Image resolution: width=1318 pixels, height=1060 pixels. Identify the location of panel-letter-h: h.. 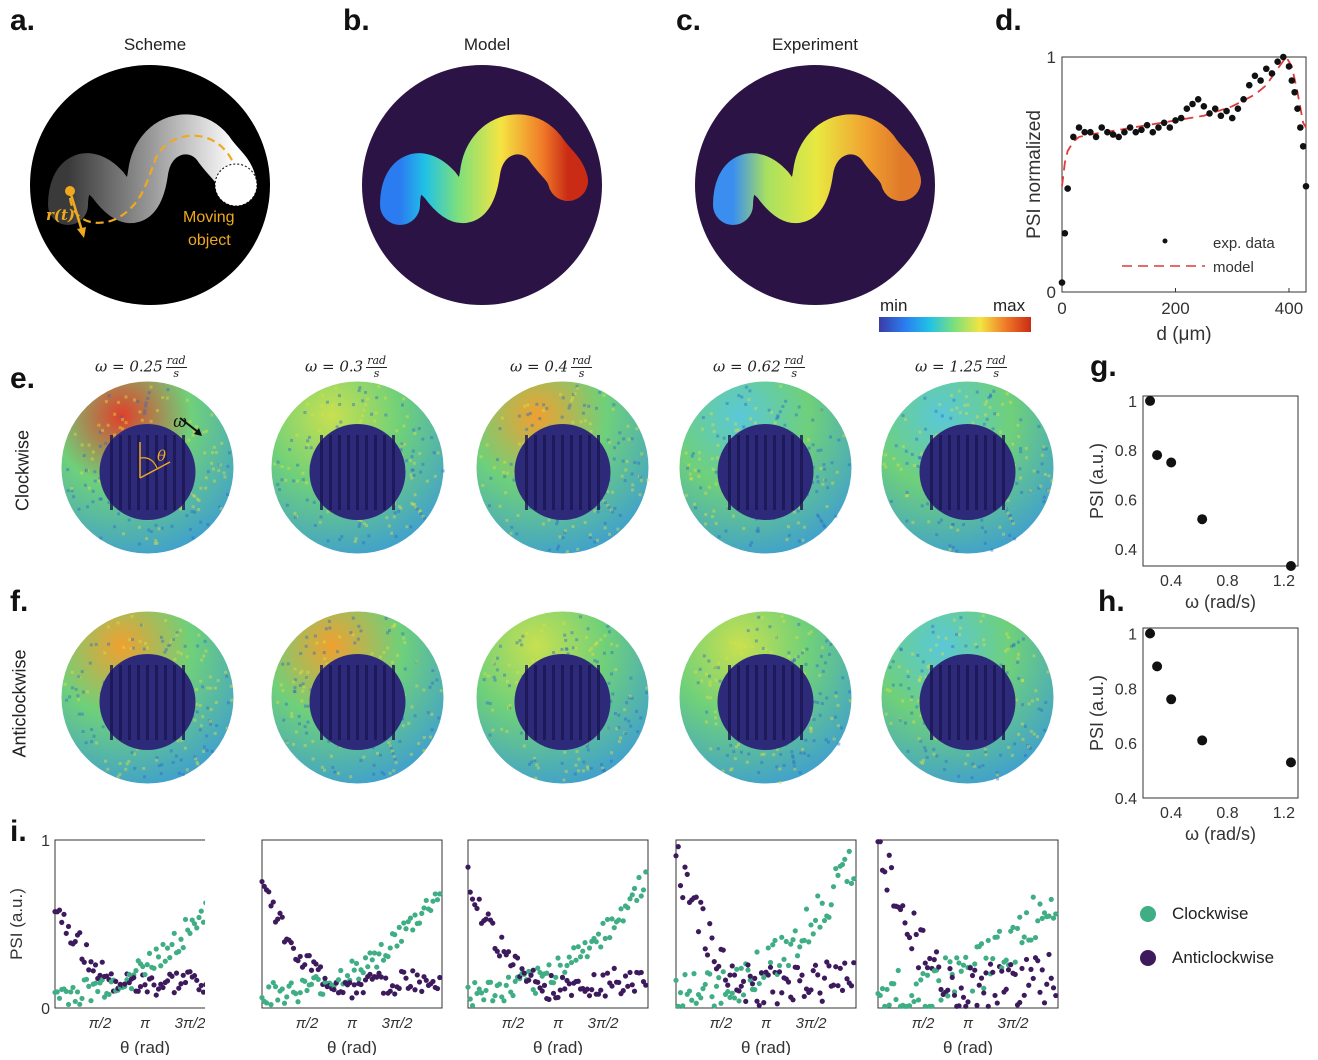
(1111, 601).